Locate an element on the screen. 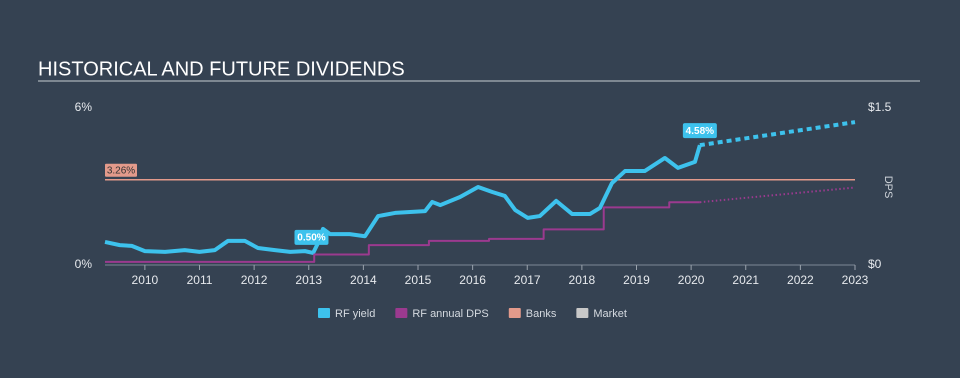 The width and height of the screenshot is (960, 378). legend-item: Banks is located at coordinates (532, 314).